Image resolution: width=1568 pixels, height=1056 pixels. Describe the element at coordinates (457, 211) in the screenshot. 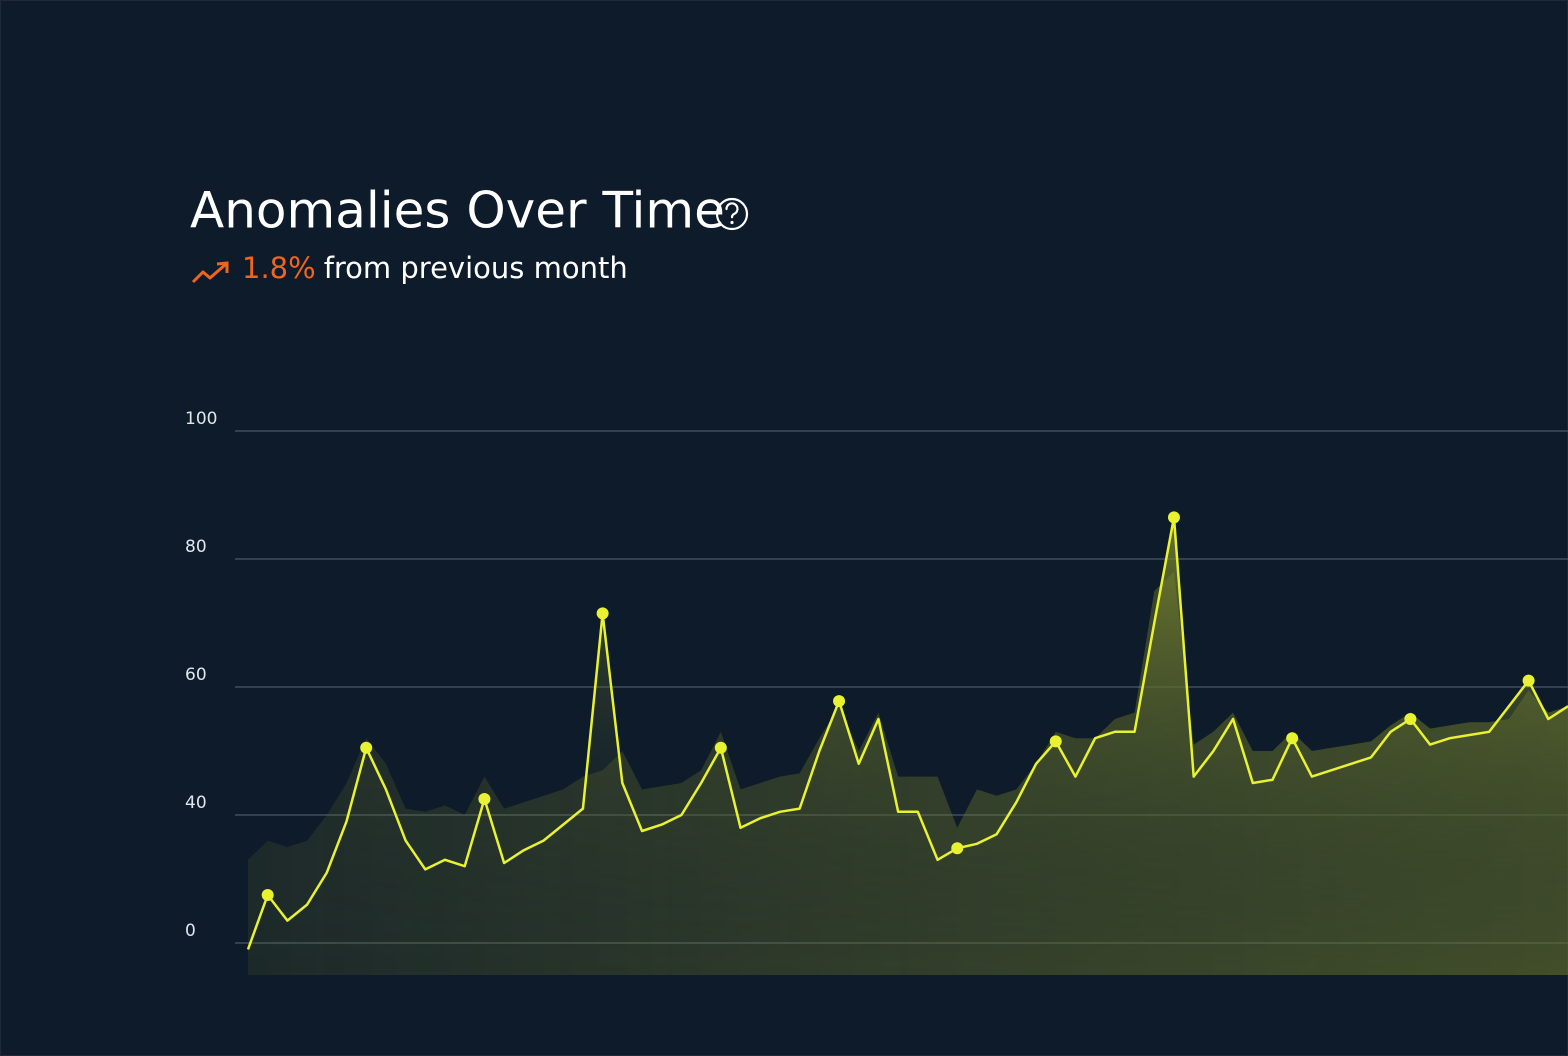

I see `chart-title: Anomalies Over Time` at that location.